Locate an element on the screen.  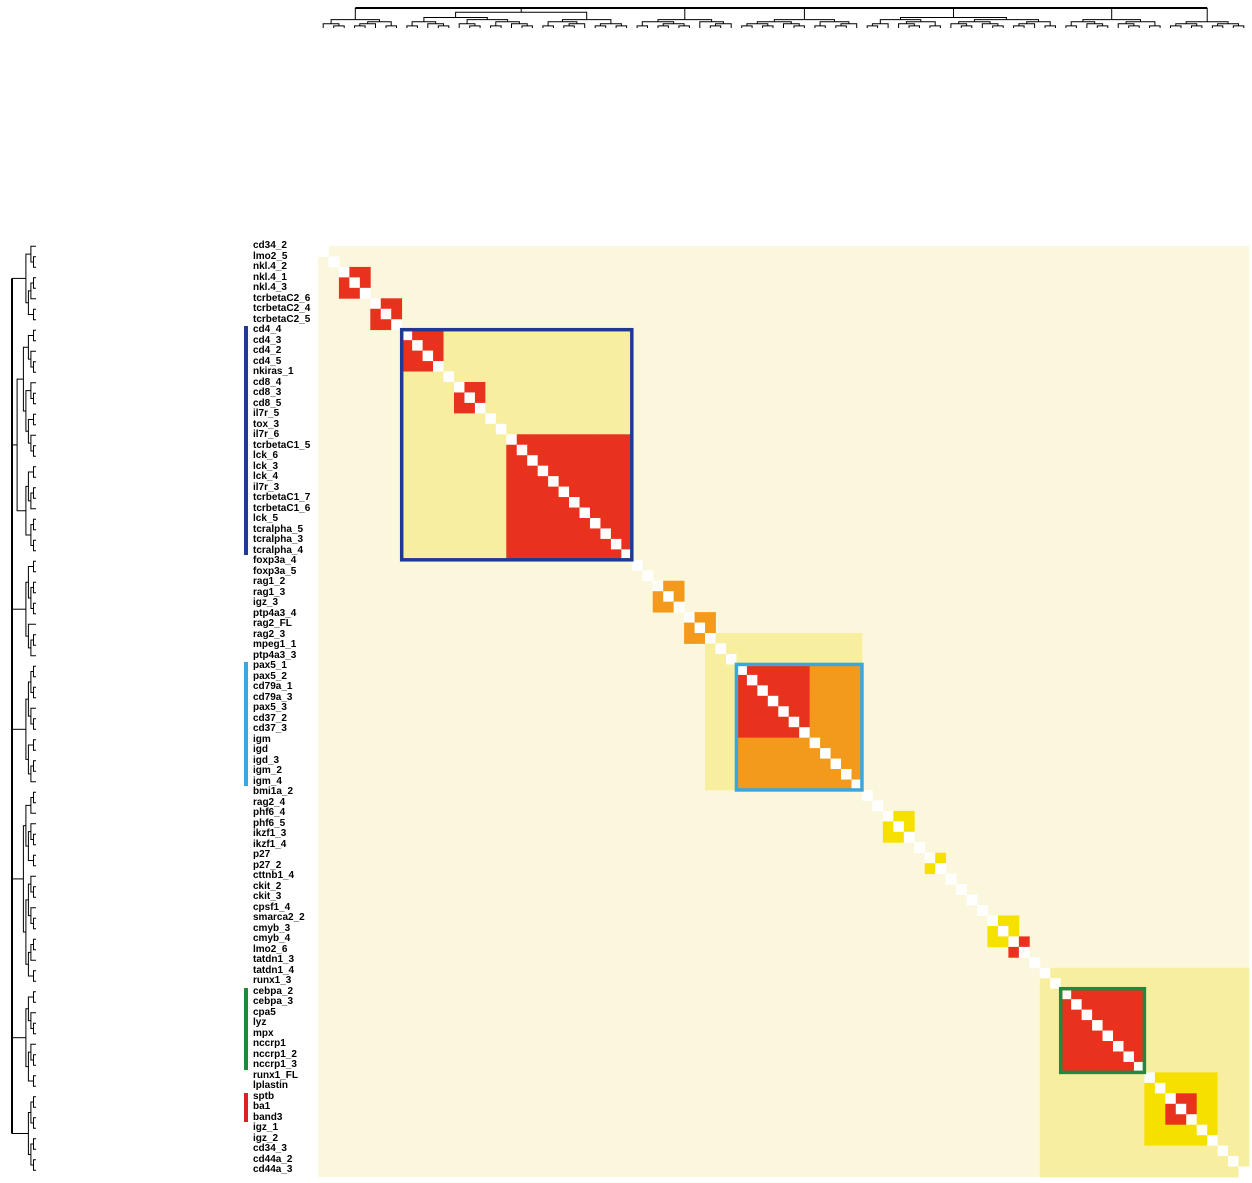
row-label: nccrp1_3 is located at coordinates (275, 1064).